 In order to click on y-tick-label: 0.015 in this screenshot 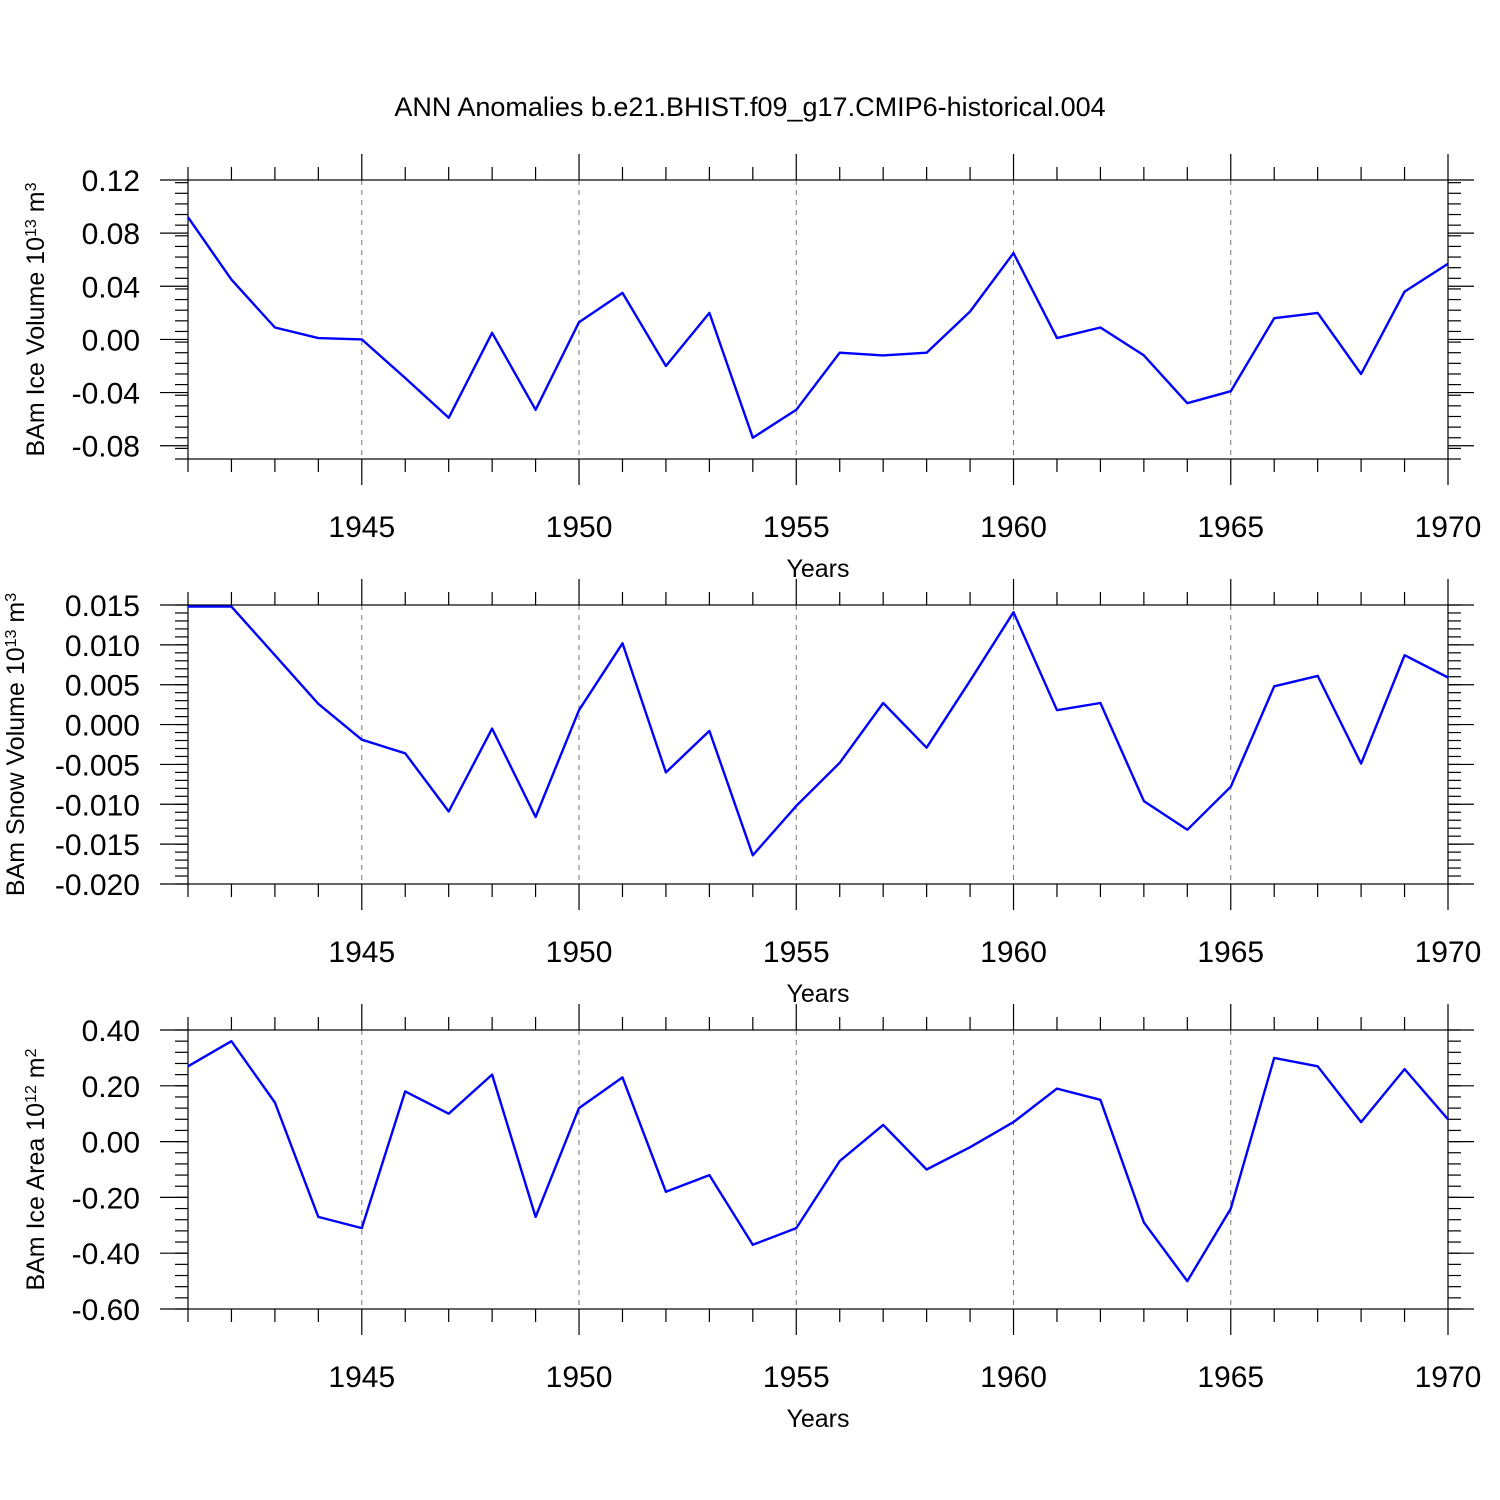, I will do `click(102, 606)`.